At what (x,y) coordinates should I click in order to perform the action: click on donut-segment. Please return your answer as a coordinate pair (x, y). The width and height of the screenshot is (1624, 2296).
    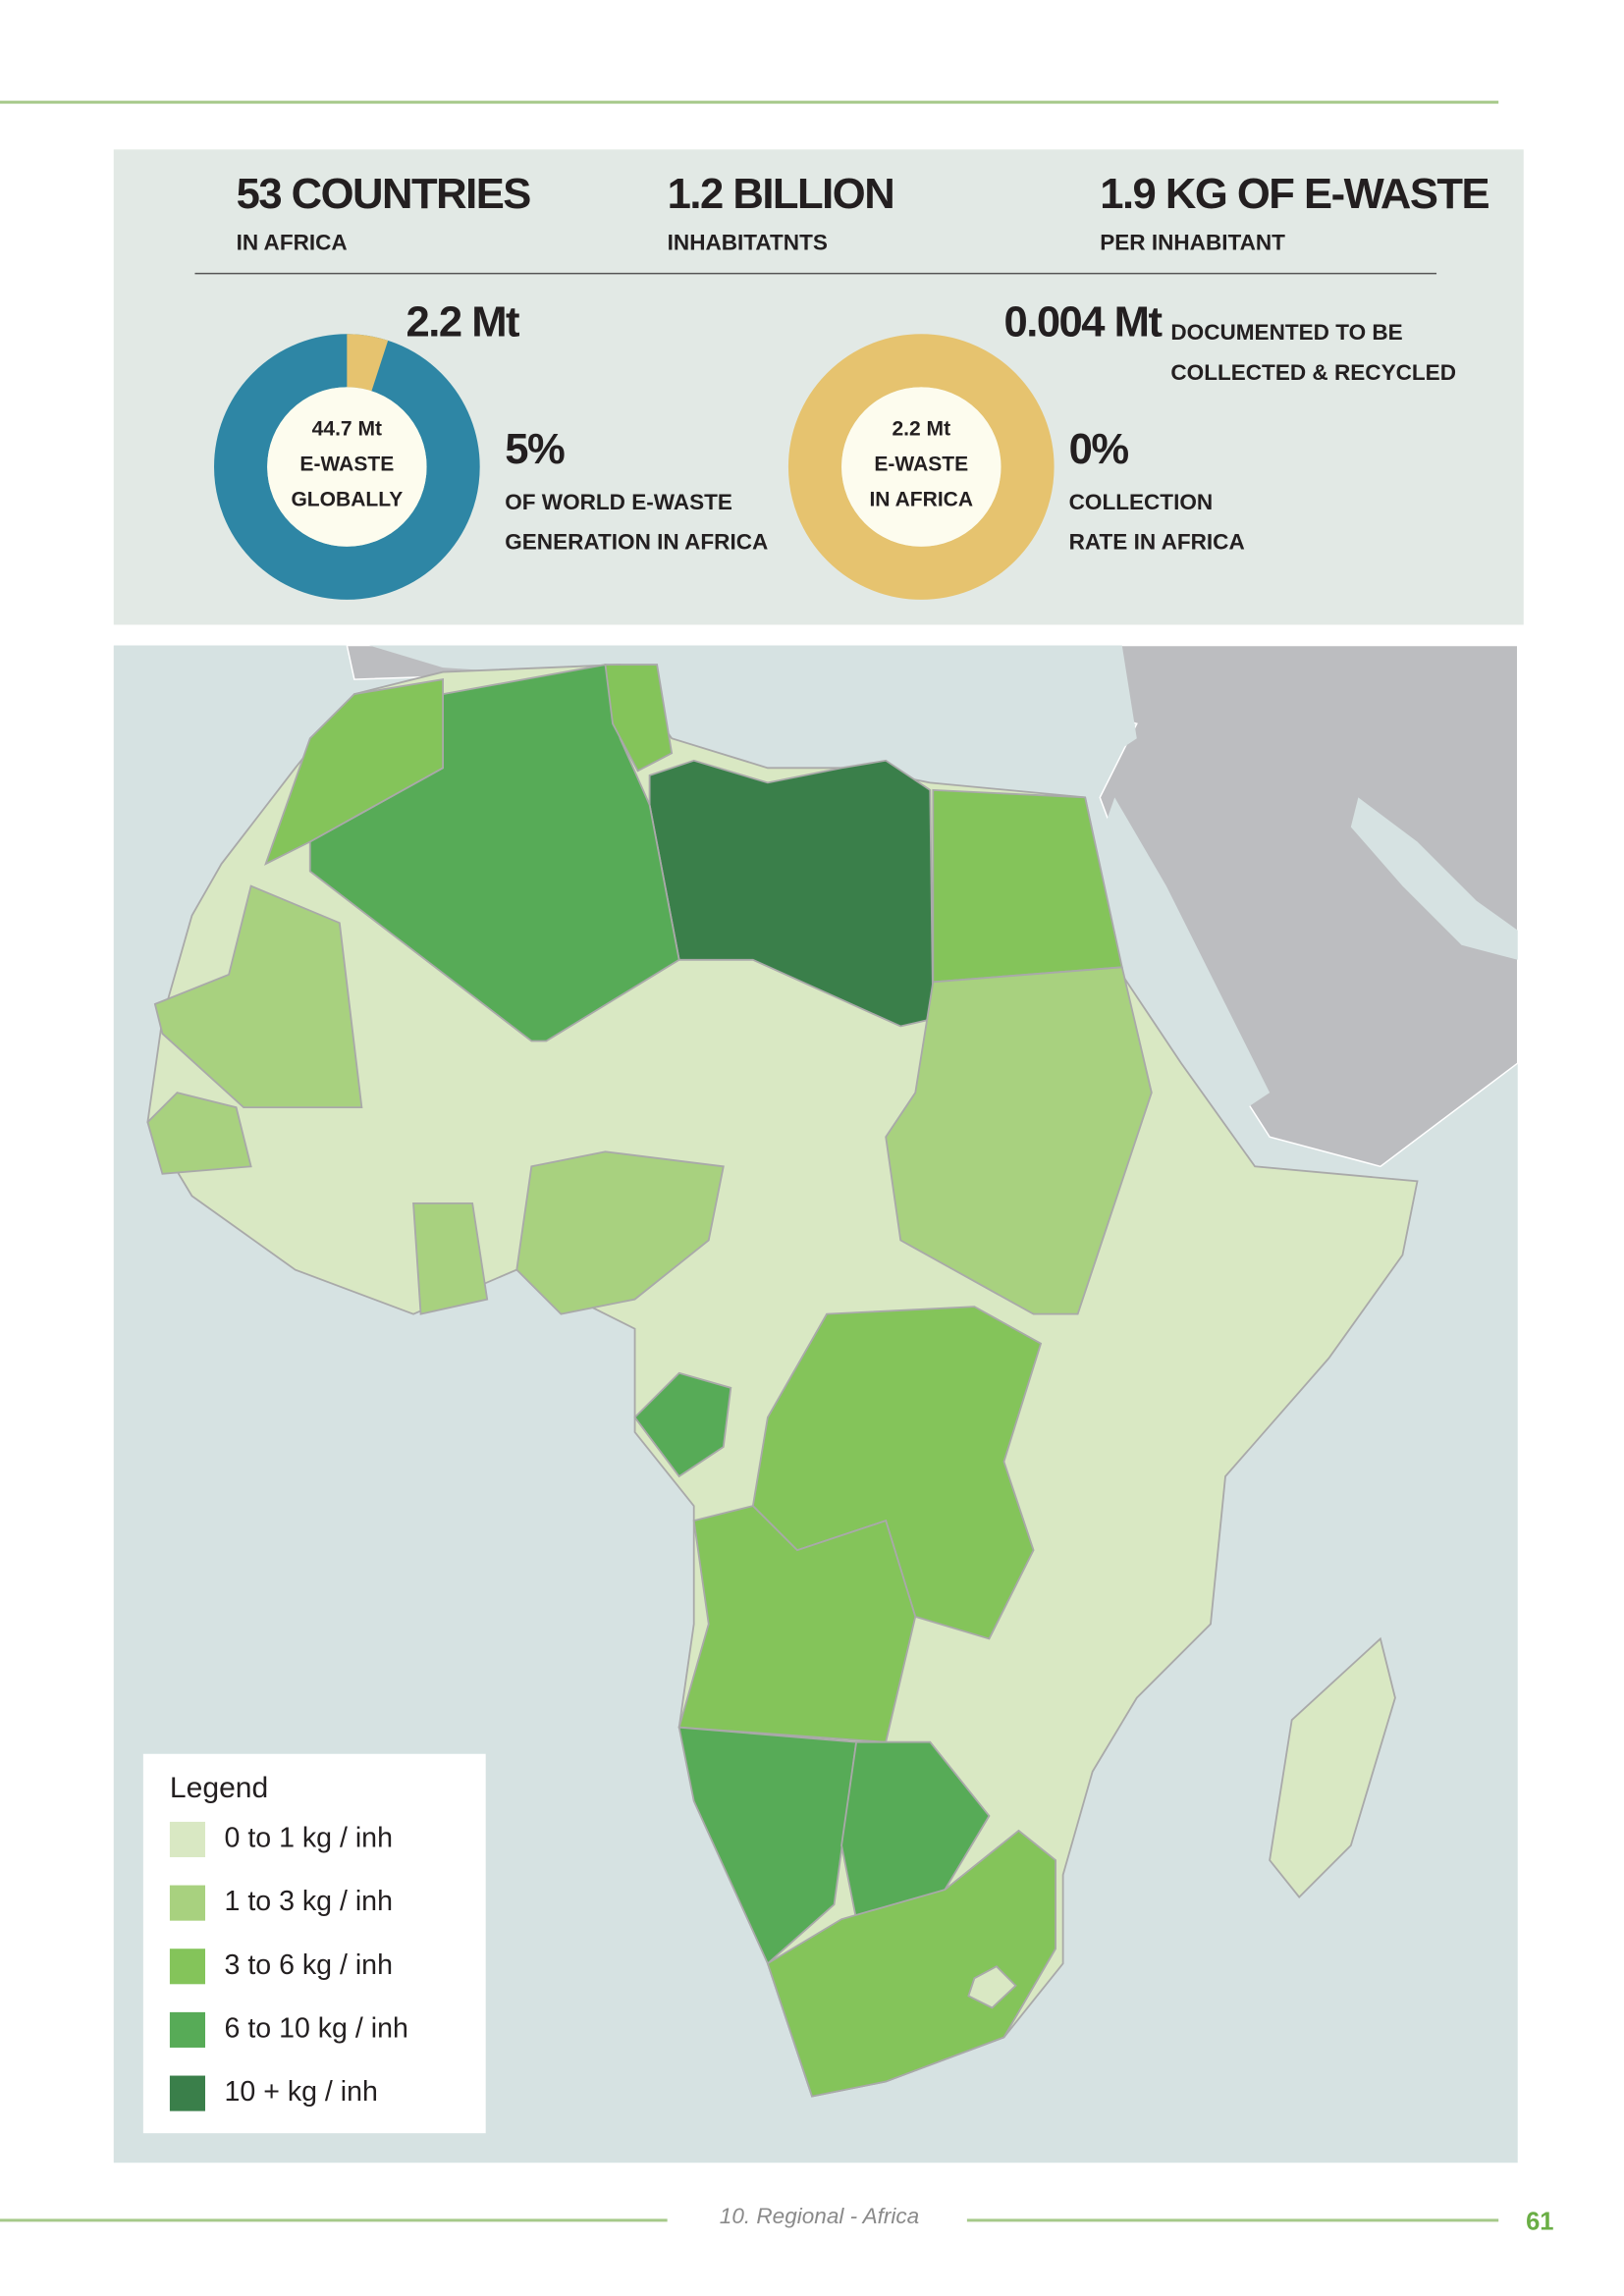
    Looking at the image, I should click on (367, 363).